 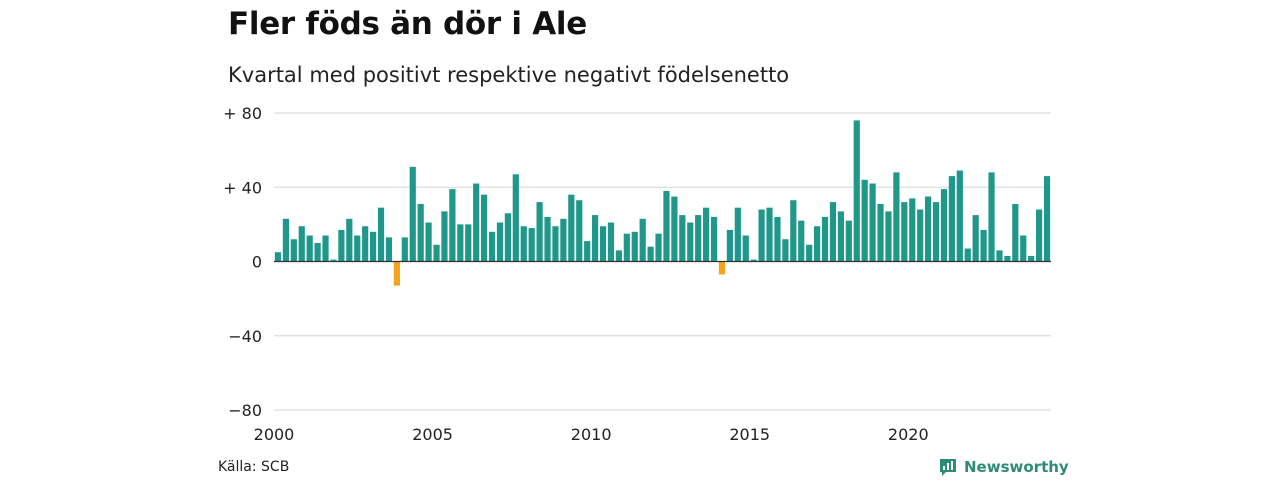 I want to click on brand-logo: Newsworthy, so click(x=1003, y=467).